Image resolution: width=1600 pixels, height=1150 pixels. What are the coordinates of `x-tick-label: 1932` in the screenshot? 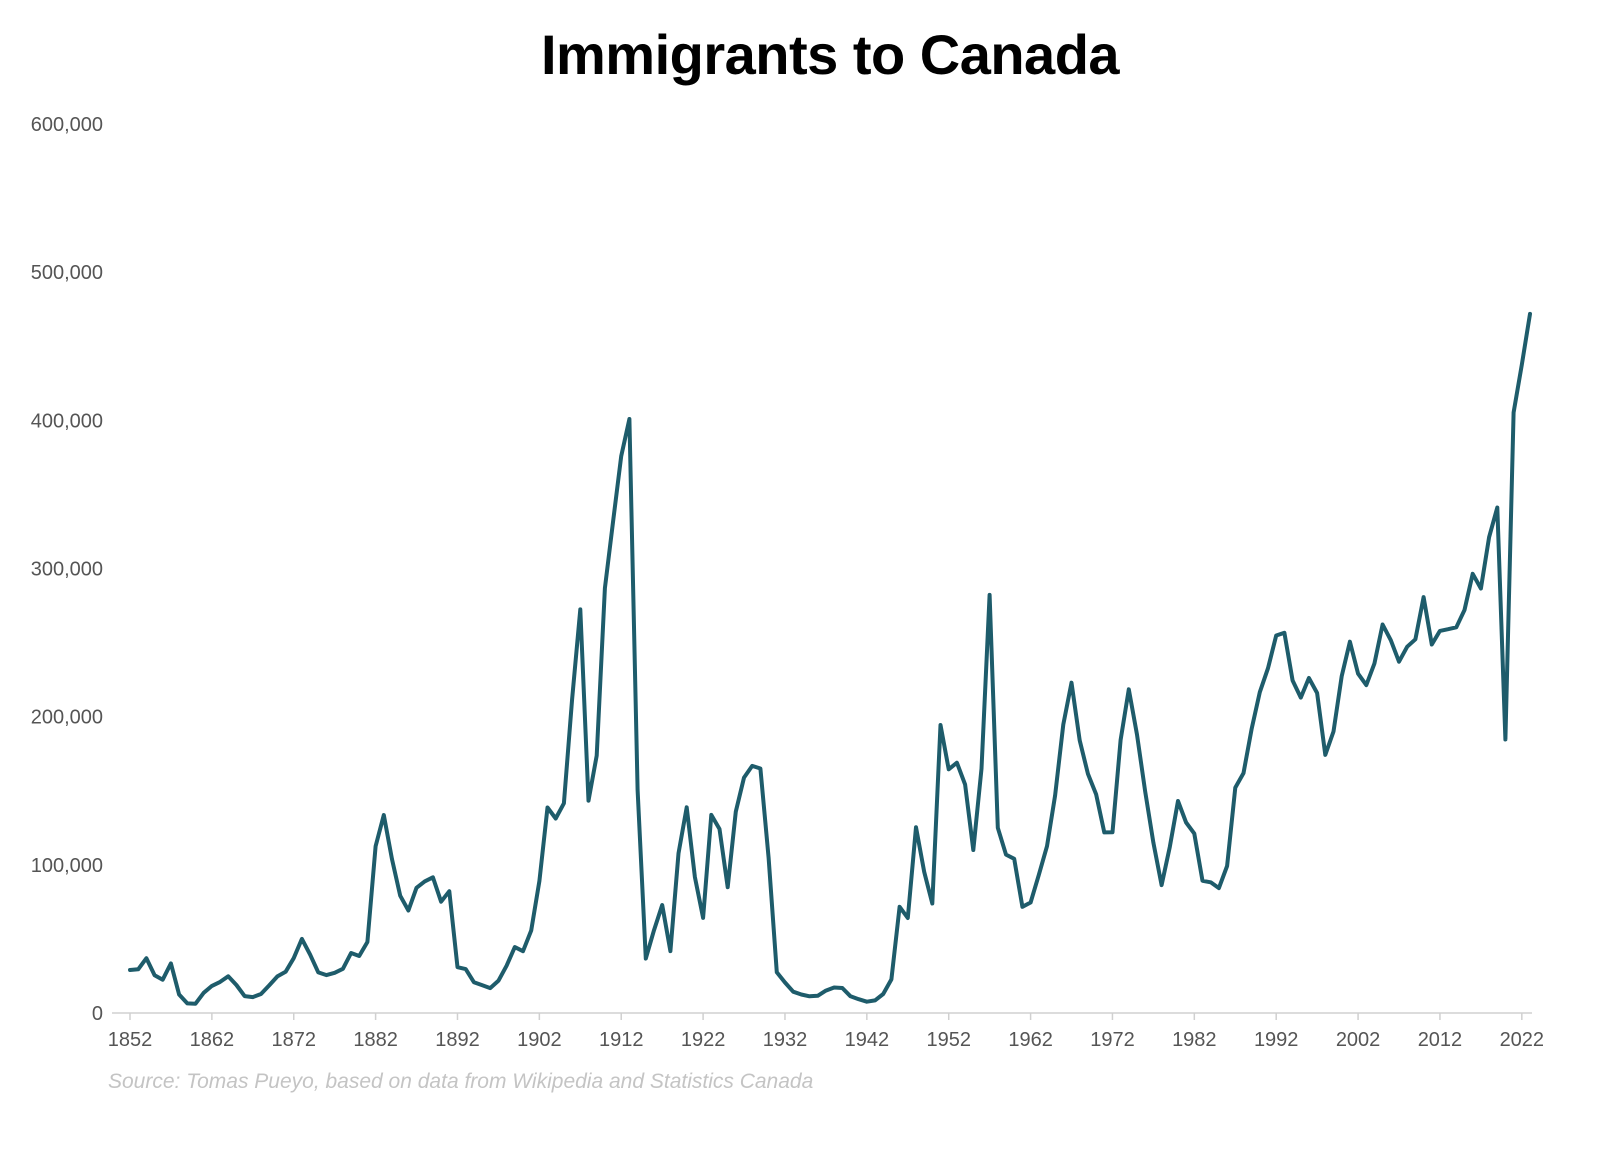 It's located at (785, 1040).